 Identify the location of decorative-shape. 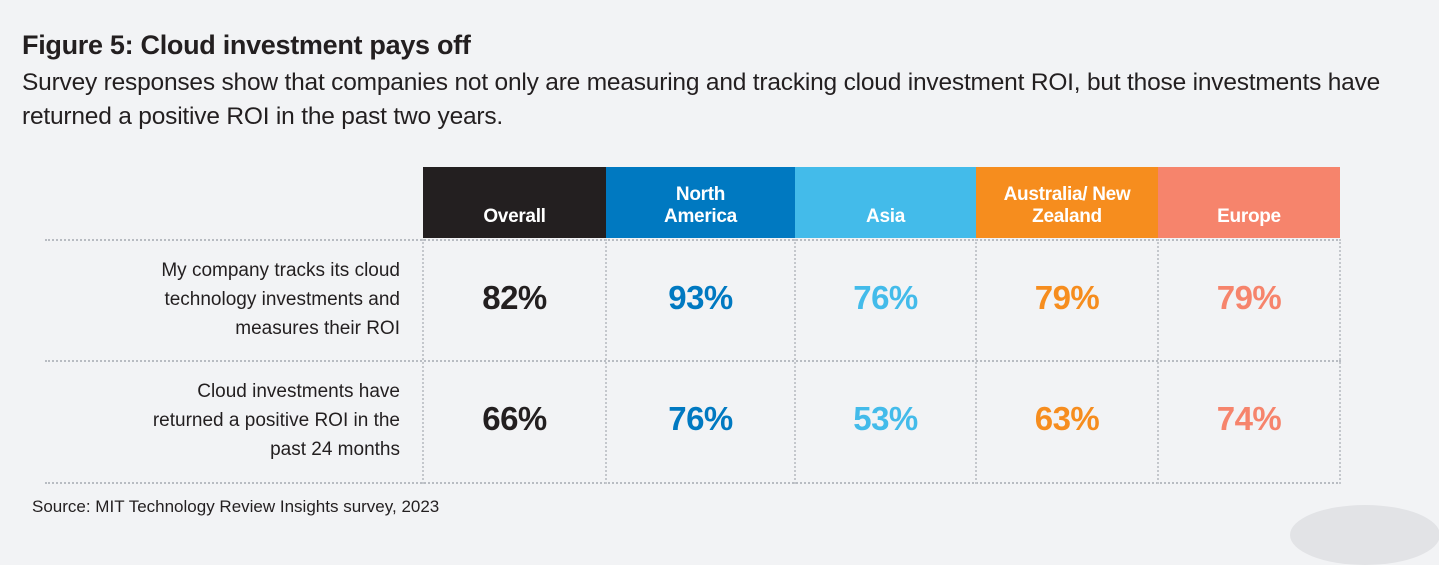
(1364, 535).